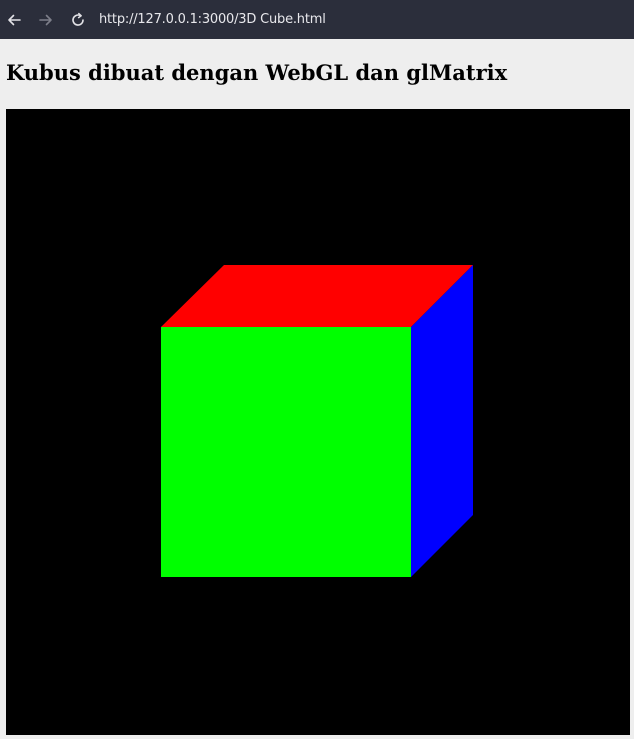  I want to click on right-face, so click(442, 421).